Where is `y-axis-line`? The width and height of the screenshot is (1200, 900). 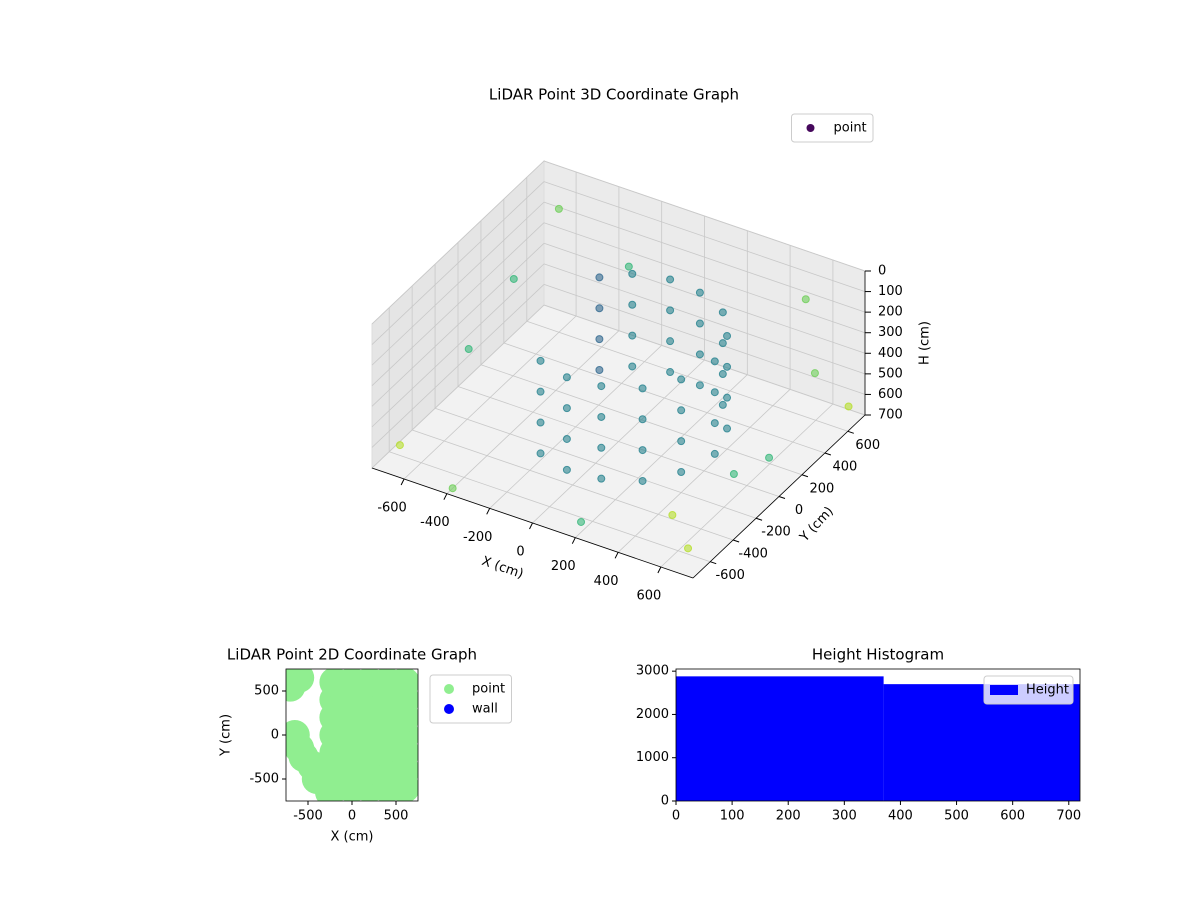 y-axis-line is located at coordinates (779, 496).